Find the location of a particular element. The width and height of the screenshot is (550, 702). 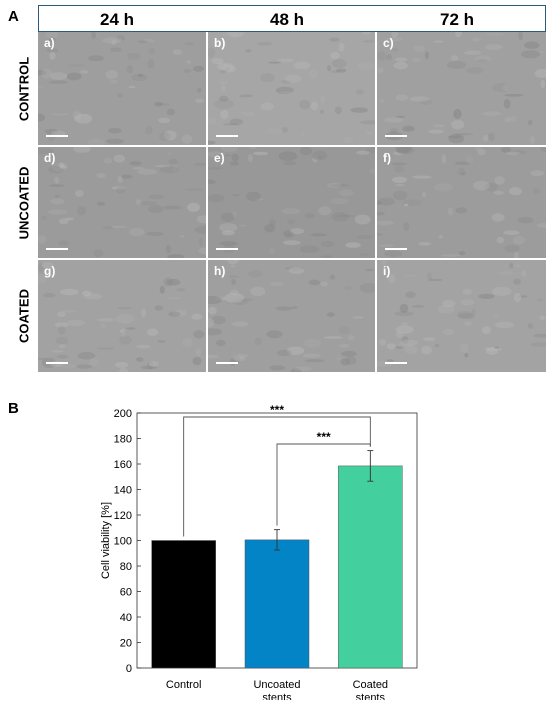

panel-b-letter: B is located at coordinates (13, 408).